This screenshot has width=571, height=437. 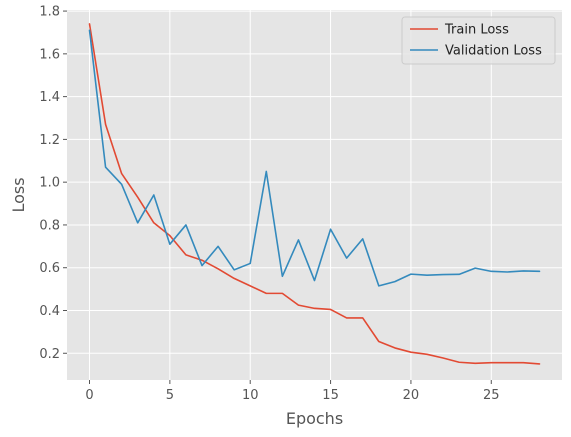 What do you see at coordinates (18, 194) in the screenshot?
I see `y-axis-label: Loss` at bounding box center [18, 194].